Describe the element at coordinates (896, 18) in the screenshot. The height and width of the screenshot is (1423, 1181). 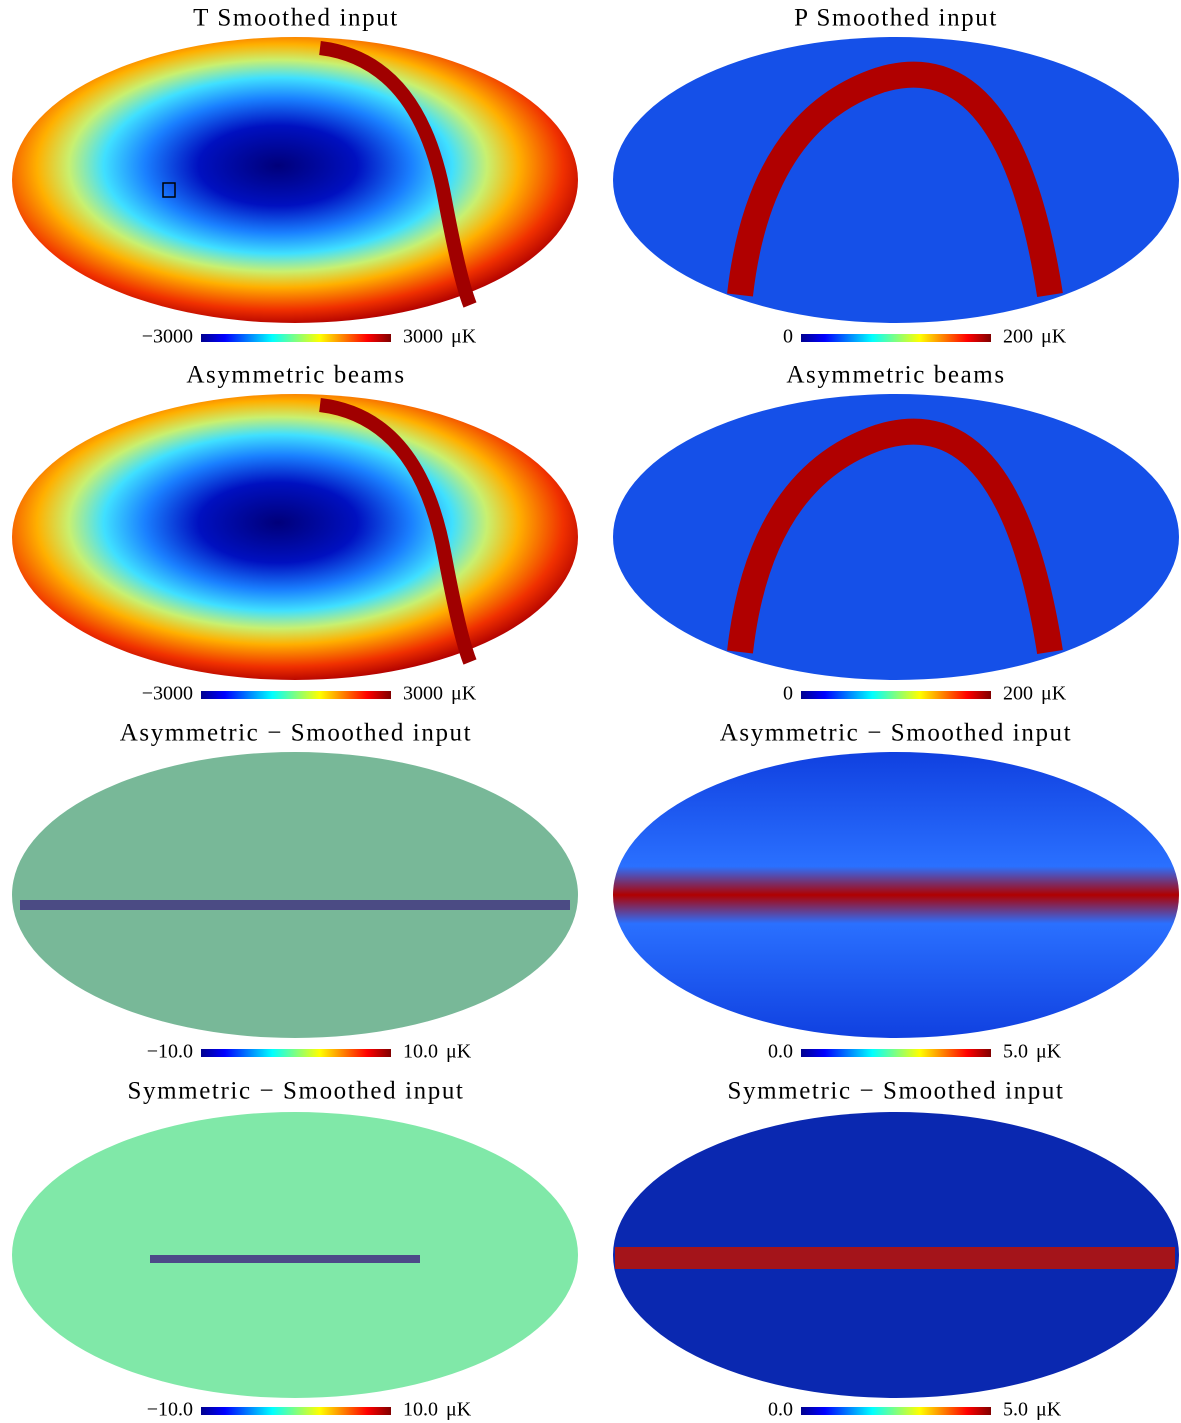
I see `panel-title: P Smoothed input` at that location.